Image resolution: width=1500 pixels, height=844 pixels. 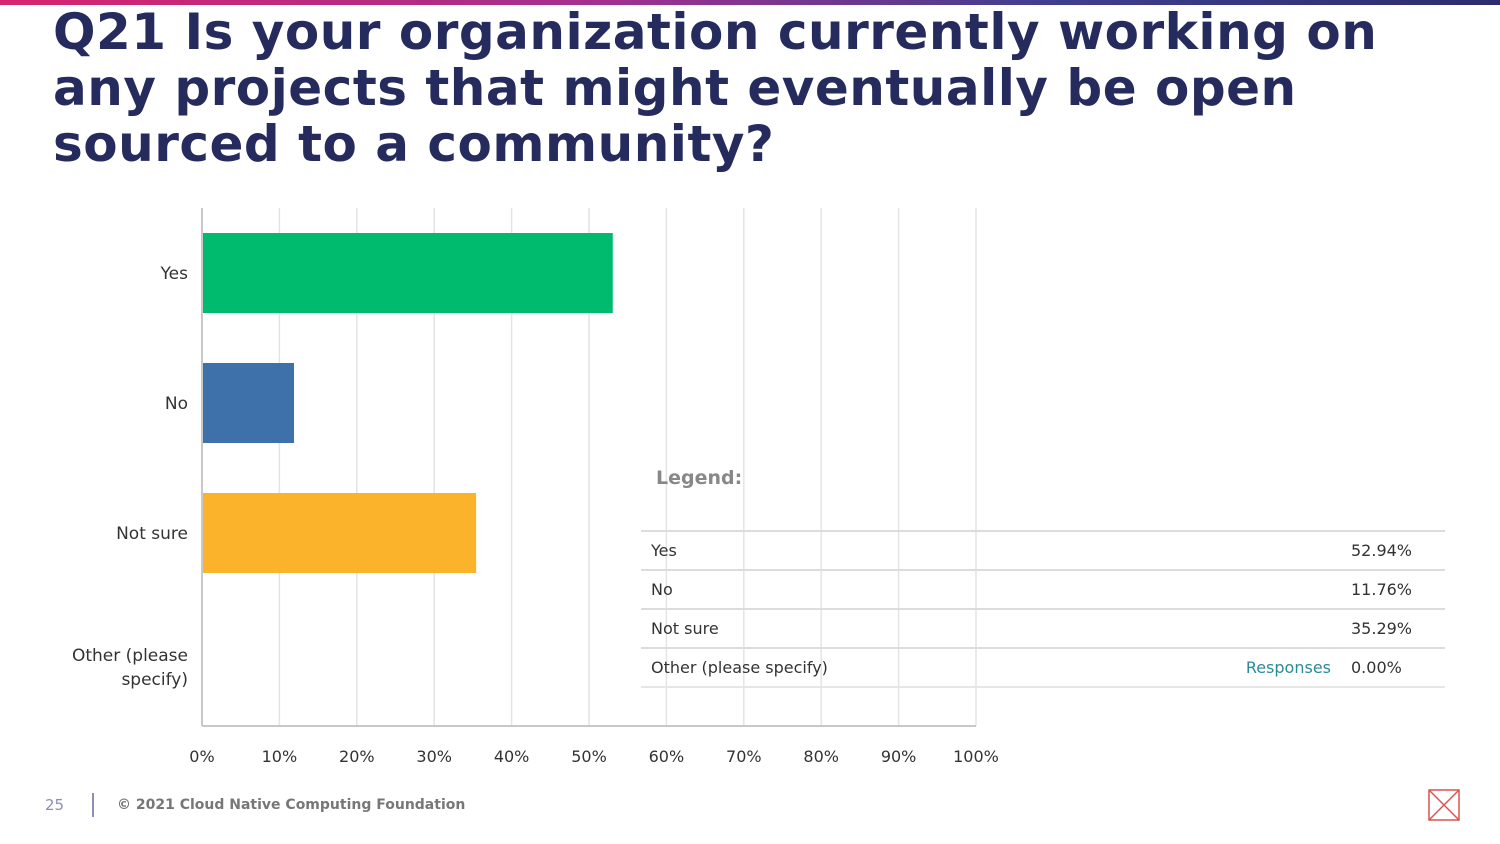 I want to click on x-tick-label: 0%, so click(x=201, y=756).